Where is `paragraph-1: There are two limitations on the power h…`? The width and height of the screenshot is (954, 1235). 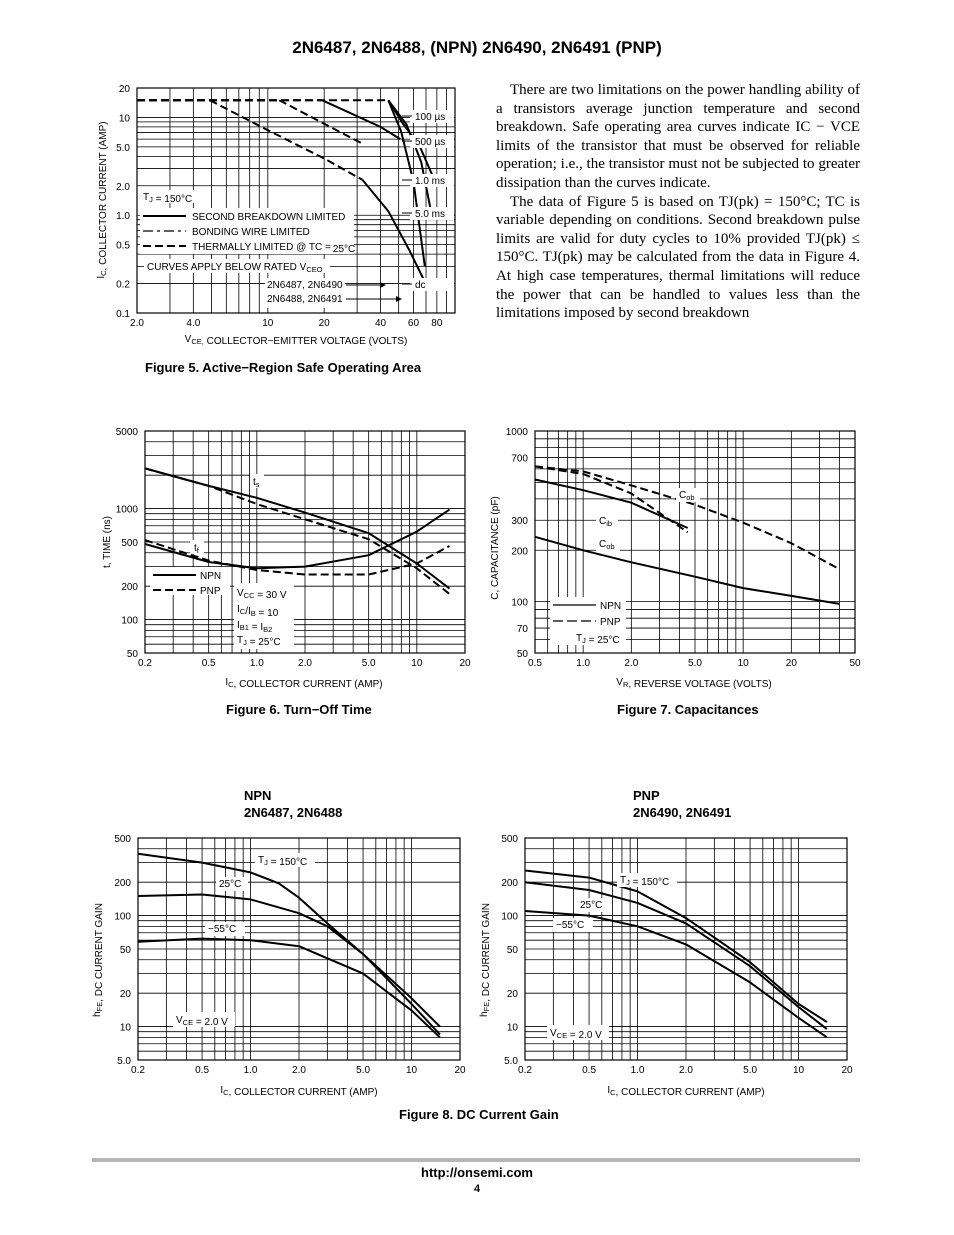 paragraph-1: There are two limitations on the power h… is located at coordinates (678, 136).